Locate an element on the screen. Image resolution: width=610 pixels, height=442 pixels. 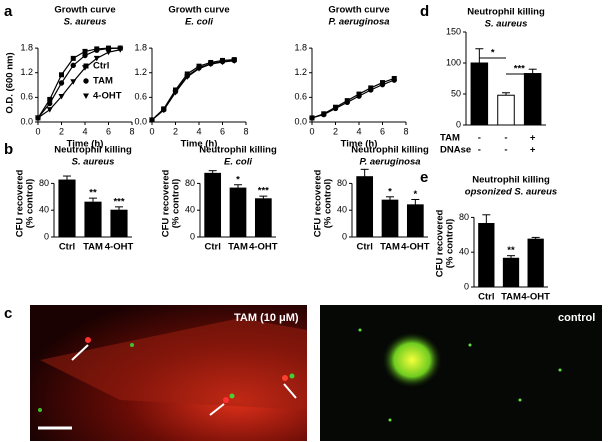
y-tick-label: 1.8 is located at coordinates (26, 47).